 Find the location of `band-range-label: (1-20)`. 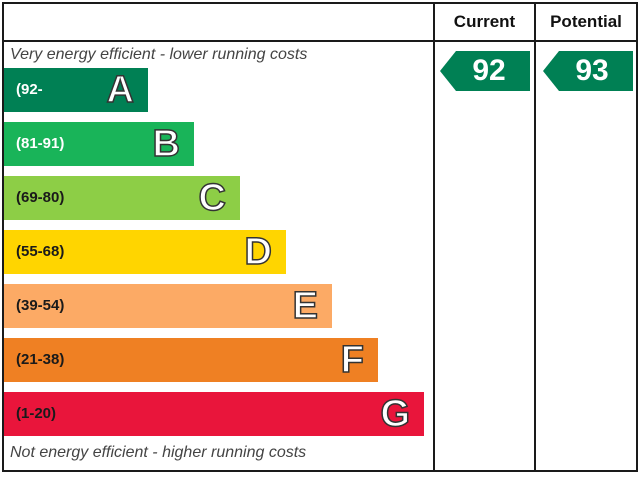

band-range-label: (1-20) is located at coordinates (36, 413).